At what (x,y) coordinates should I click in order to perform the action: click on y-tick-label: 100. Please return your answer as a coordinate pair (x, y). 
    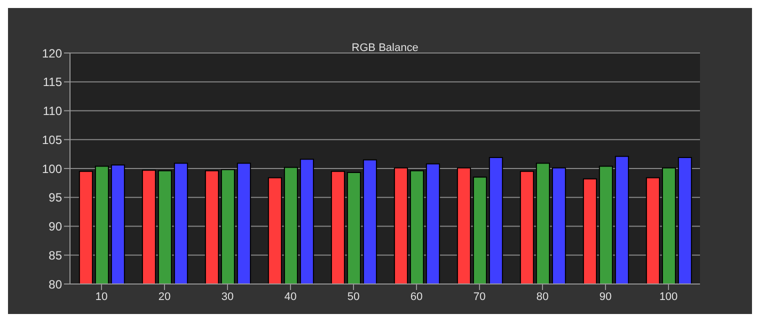
    Looking at the image, I should click on (52, 169).